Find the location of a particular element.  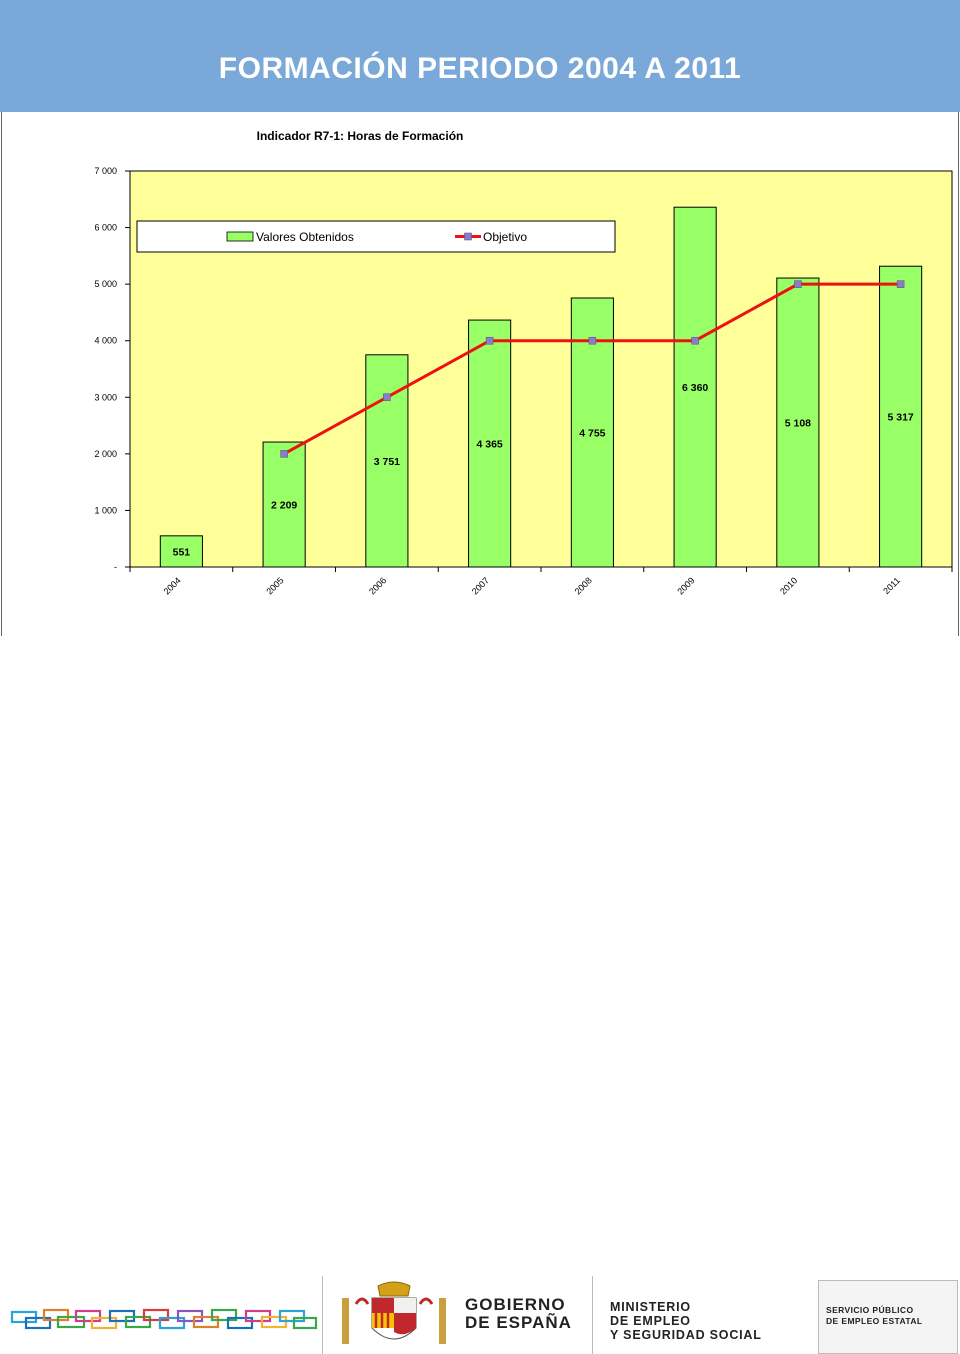

data-label: 5 317 is located at coordinates (900, 418).